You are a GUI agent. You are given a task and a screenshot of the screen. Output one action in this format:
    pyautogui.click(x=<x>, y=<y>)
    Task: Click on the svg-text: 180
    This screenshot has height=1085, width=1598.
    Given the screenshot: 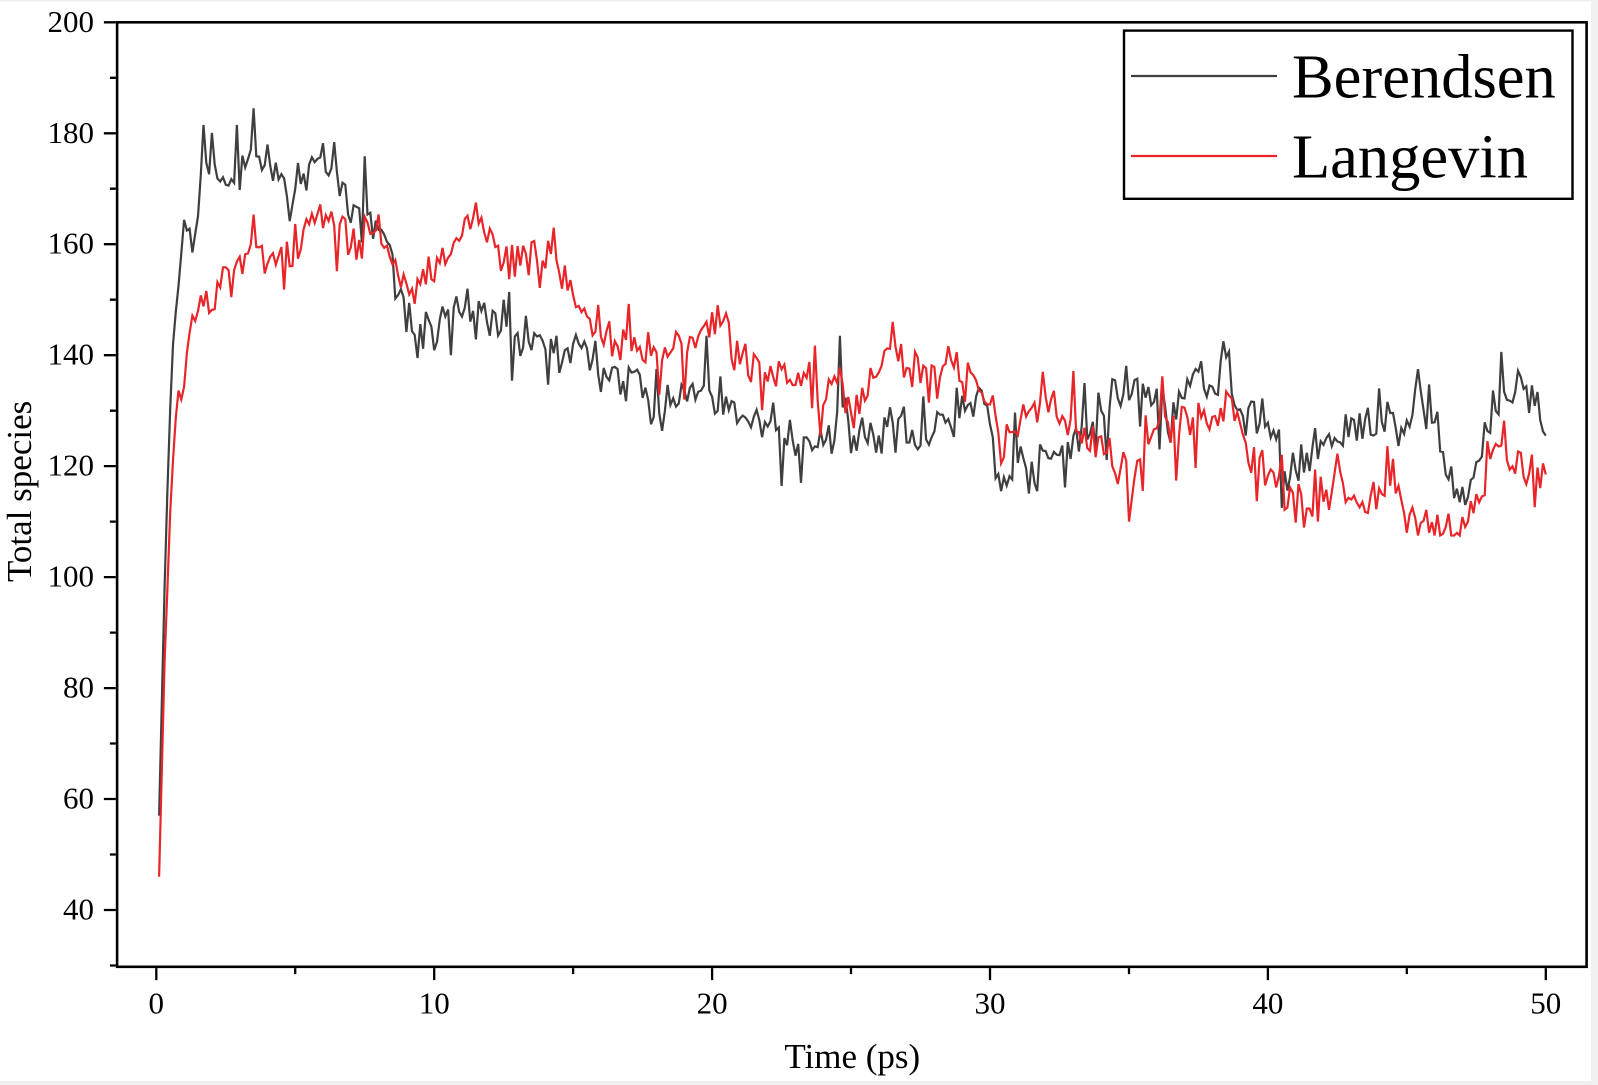 What is the action you would take?
    pyautogui.click(x=71, y=132)
    